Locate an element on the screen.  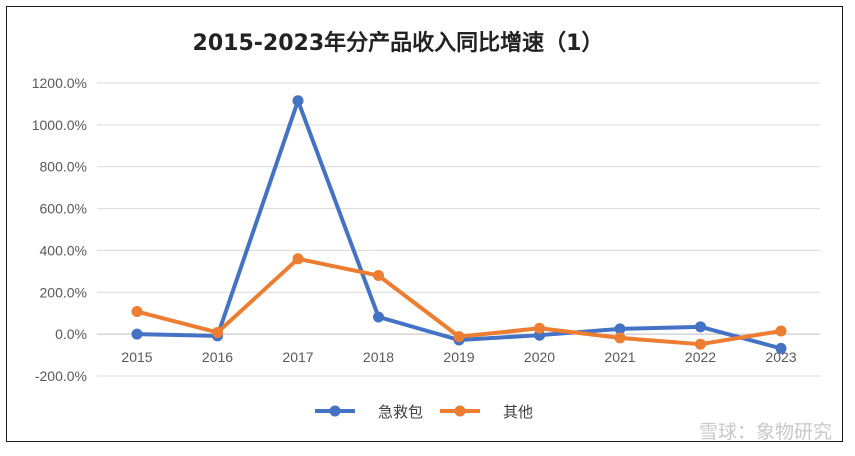
y-tick-label: 800.0% is located at coordinates (63, 167).